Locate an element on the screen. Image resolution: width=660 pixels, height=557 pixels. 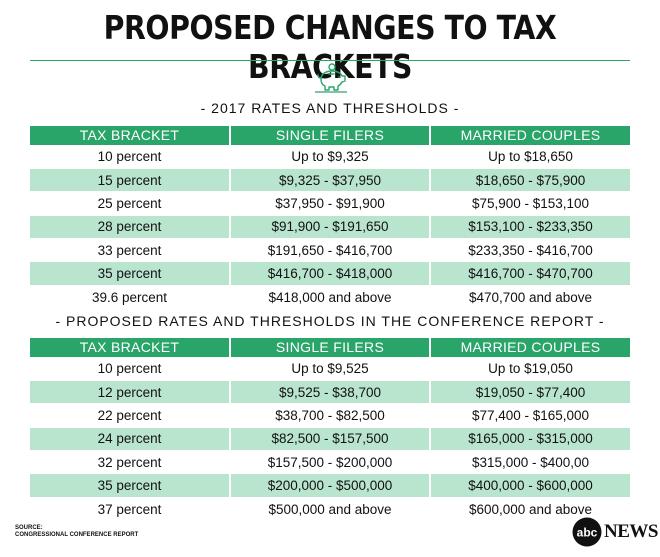
tax-bracket-cell: 22 percent is located at coordinates (130, 415).